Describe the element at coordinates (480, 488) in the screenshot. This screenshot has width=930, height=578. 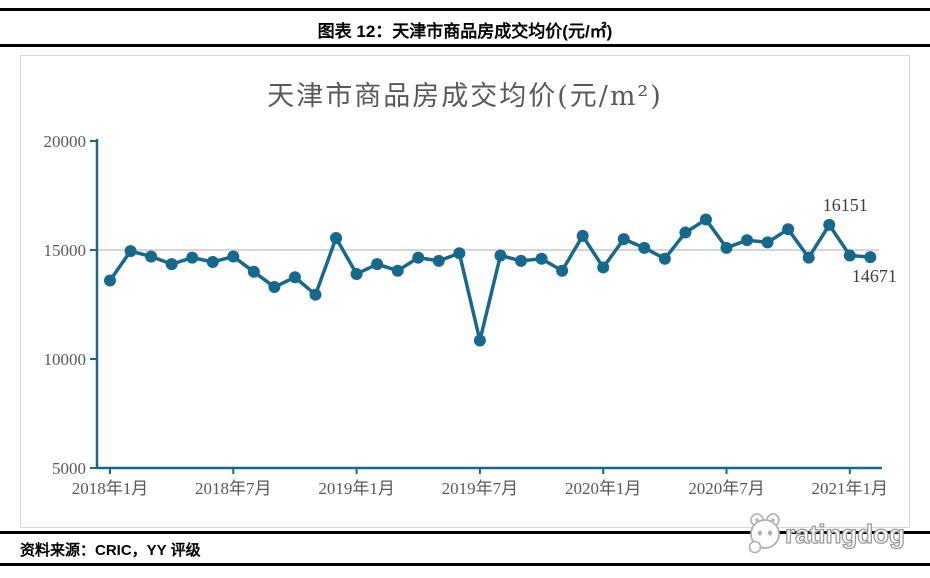
I see `x-tick-label: 2019年7月` at that location.